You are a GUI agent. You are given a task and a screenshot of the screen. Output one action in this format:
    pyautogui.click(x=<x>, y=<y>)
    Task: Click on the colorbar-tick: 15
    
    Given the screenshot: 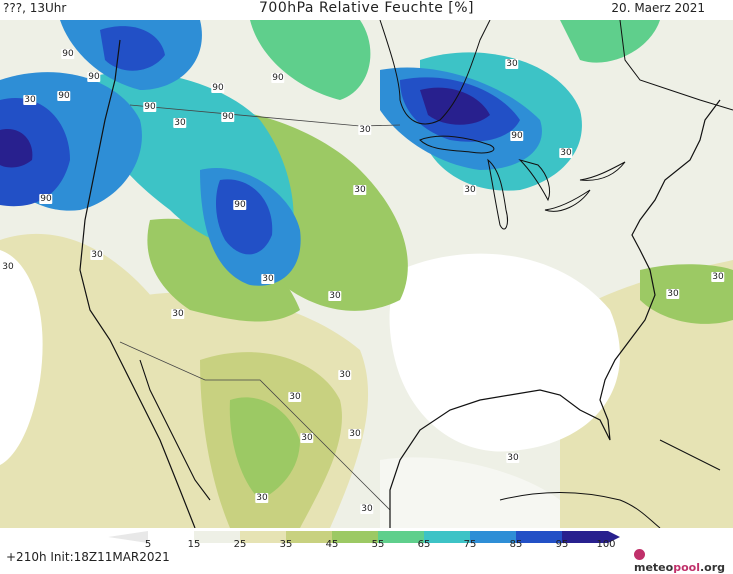 What is the action you would take?
    pyautogui.click(x=194, y=544)
    